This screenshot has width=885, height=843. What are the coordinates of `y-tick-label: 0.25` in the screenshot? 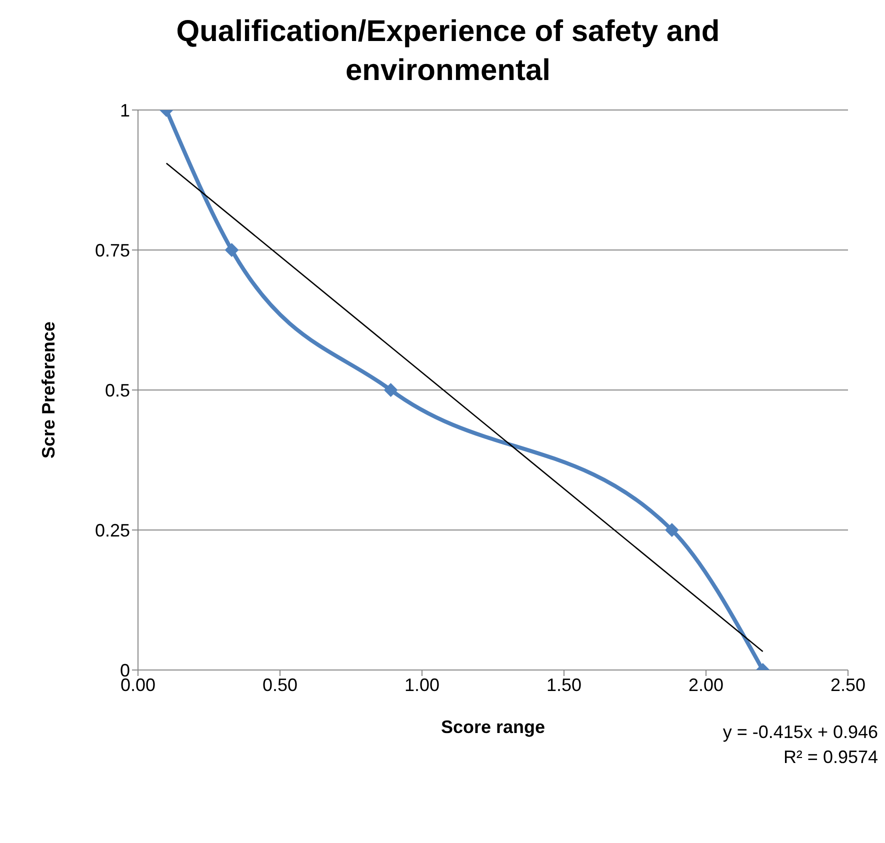 It's located at (112, 530).